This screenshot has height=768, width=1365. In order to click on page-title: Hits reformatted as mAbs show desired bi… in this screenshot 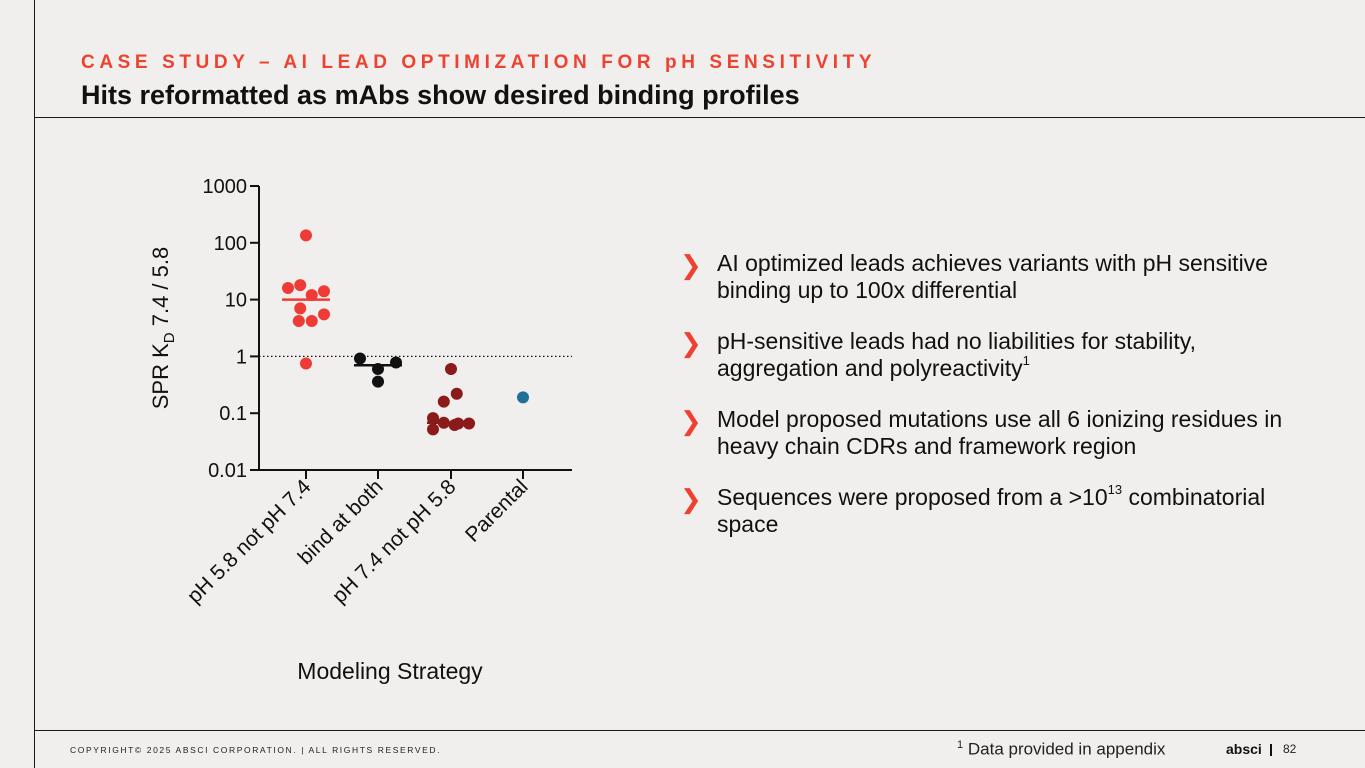, I will do `click(440, 95)`.